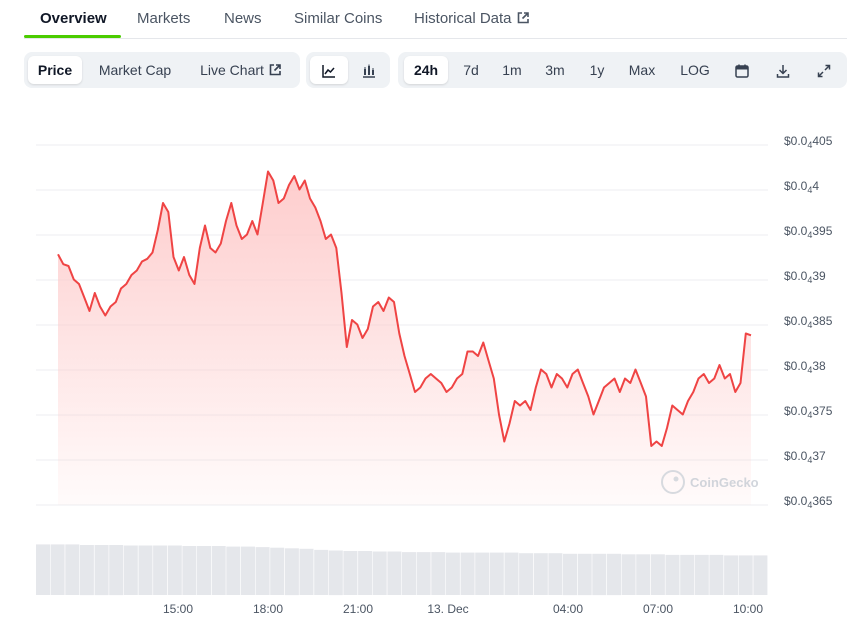 The width and height of the screenshot is (847, 641). I want to click on range-1y-button: 1y, so click(597, 70).